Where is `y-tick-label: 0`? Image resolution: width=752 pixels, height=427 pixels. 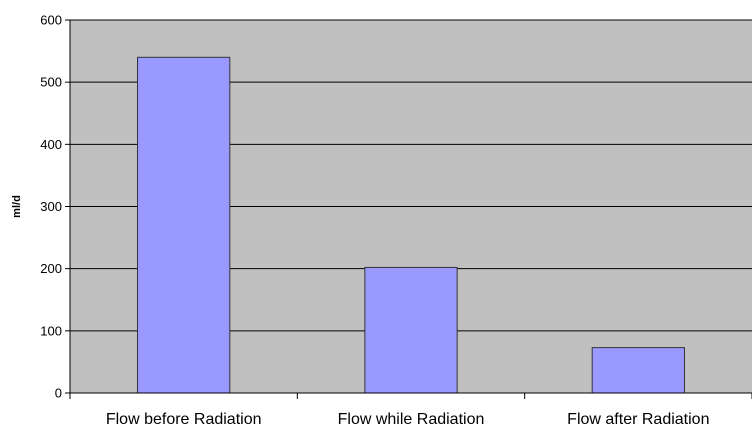 y-tick-label: 0 is located at coordinates (58, 393).